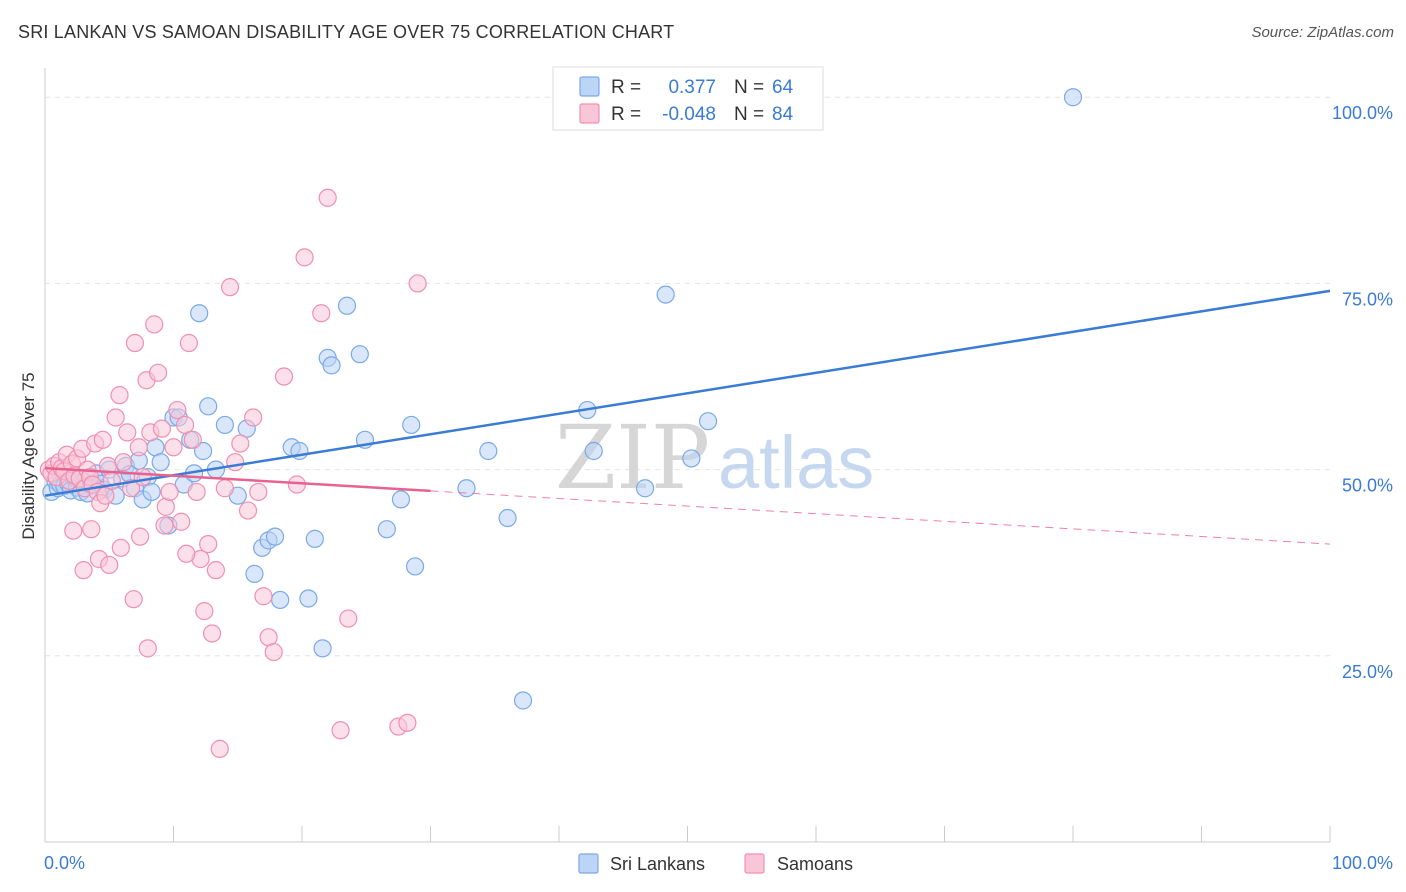 The image size is (1406, 892). Describe the element at coordinates (1367, 299) in the screenshot. I see `y-tick-label: 75.0%` at that location.